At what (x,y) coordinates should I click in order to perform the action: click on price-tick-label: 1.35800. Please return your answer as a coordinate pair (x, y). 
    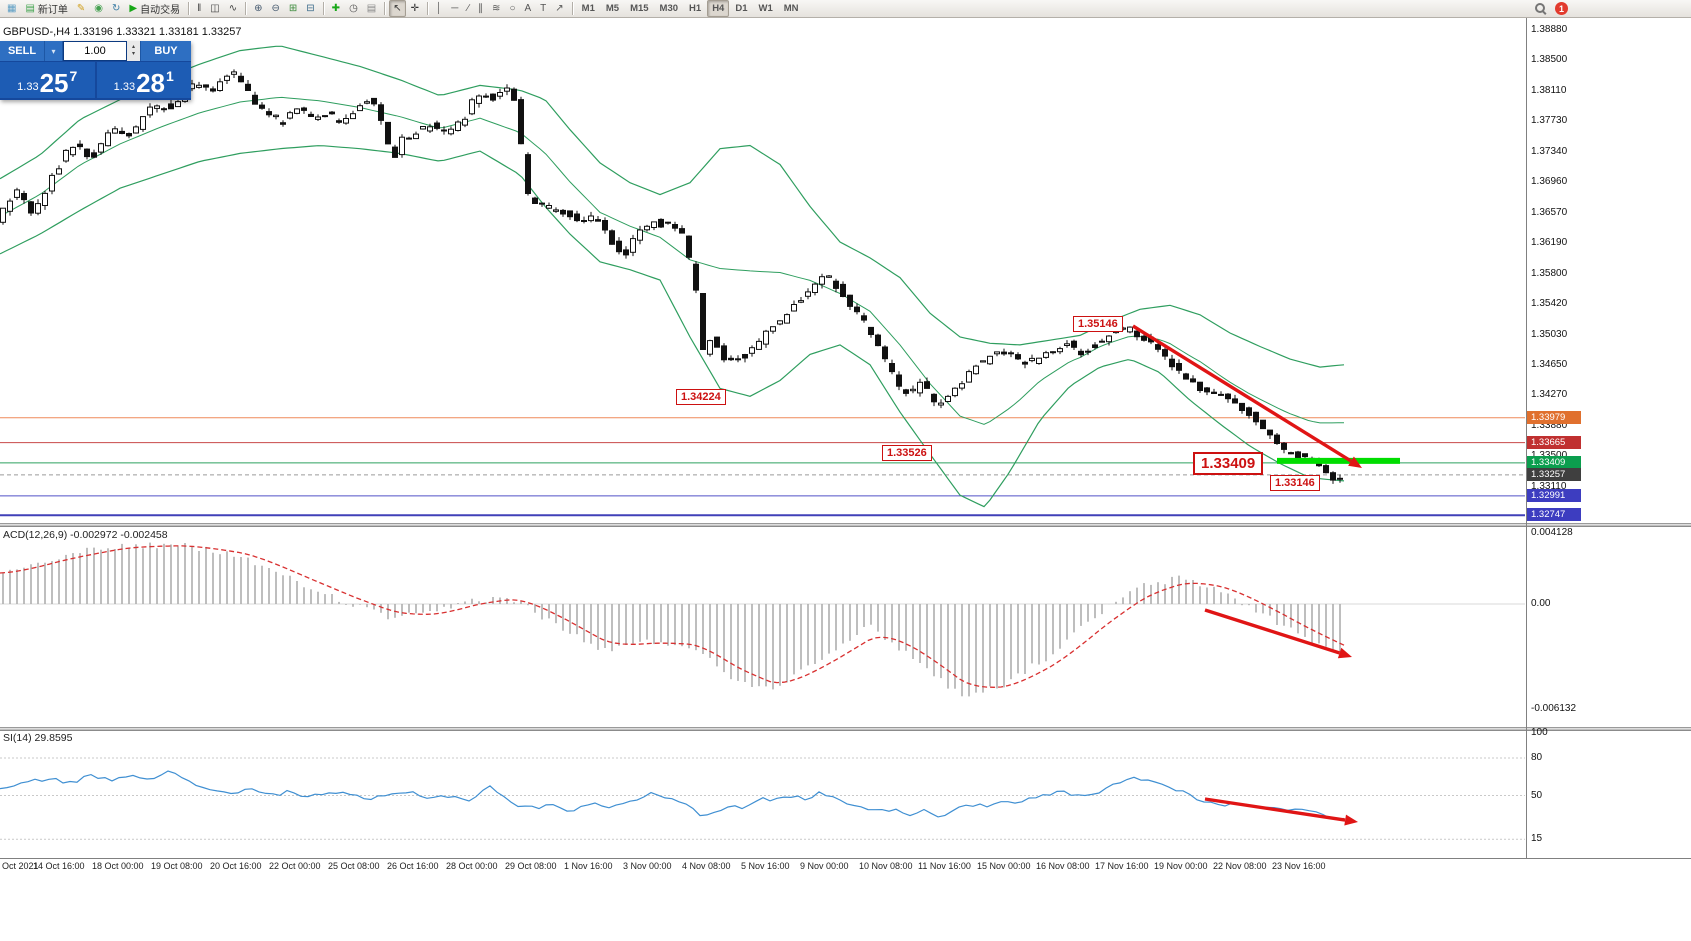
    Looking at the image, I should click on (1549, 273).